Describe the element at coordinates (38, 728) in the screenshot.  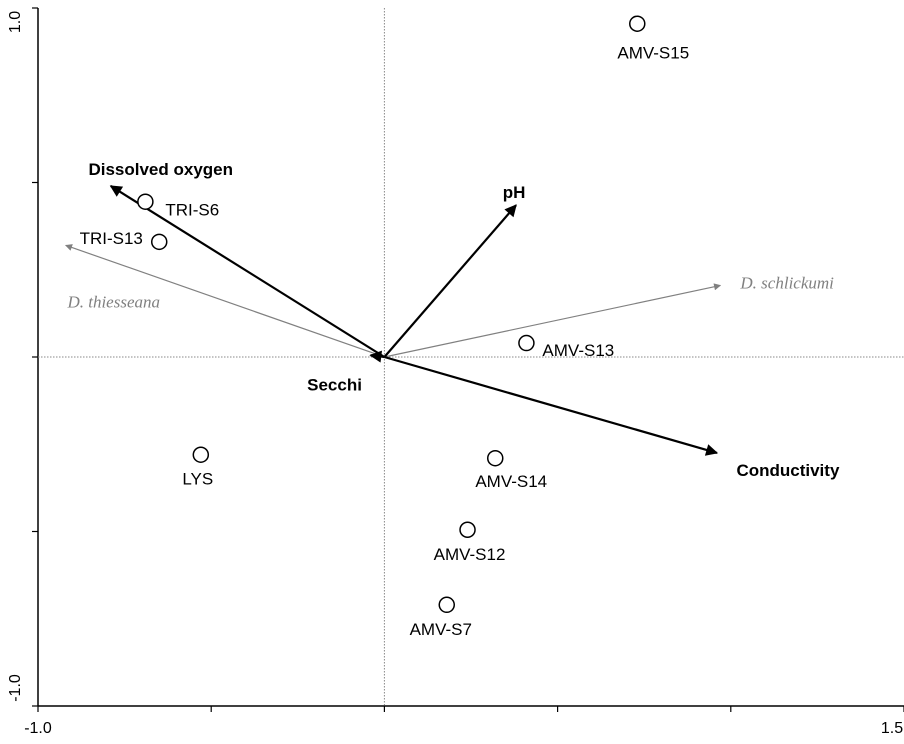
I see `x-tick-label: -1.0` at that location.